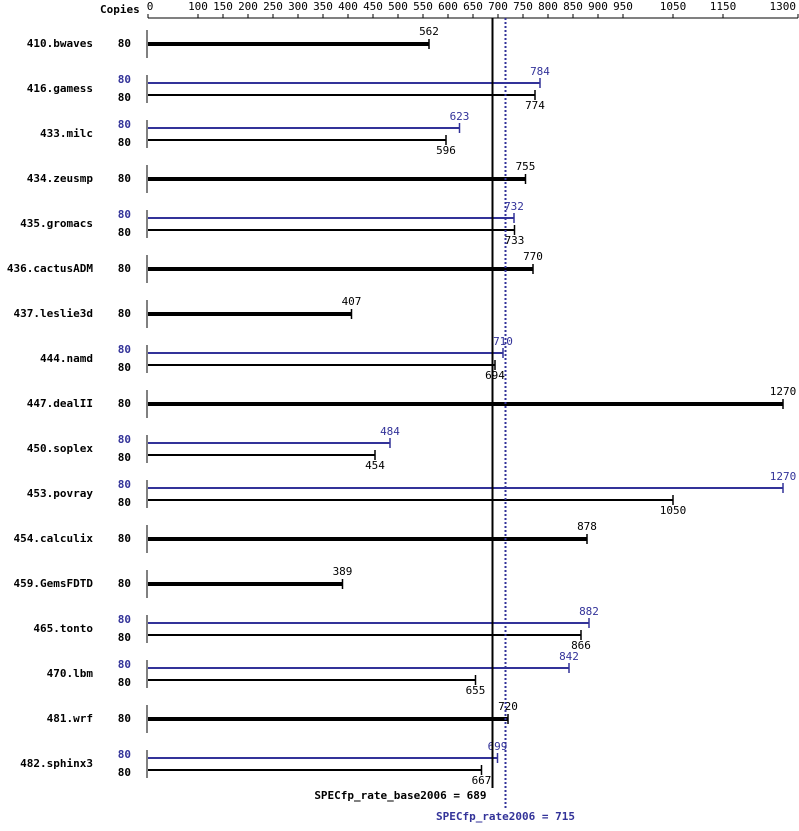 This screenshot has height=831, width=799. Describe the element at coordinates (375, 465) in the screenshot. I see `value-label: 454` at that location.